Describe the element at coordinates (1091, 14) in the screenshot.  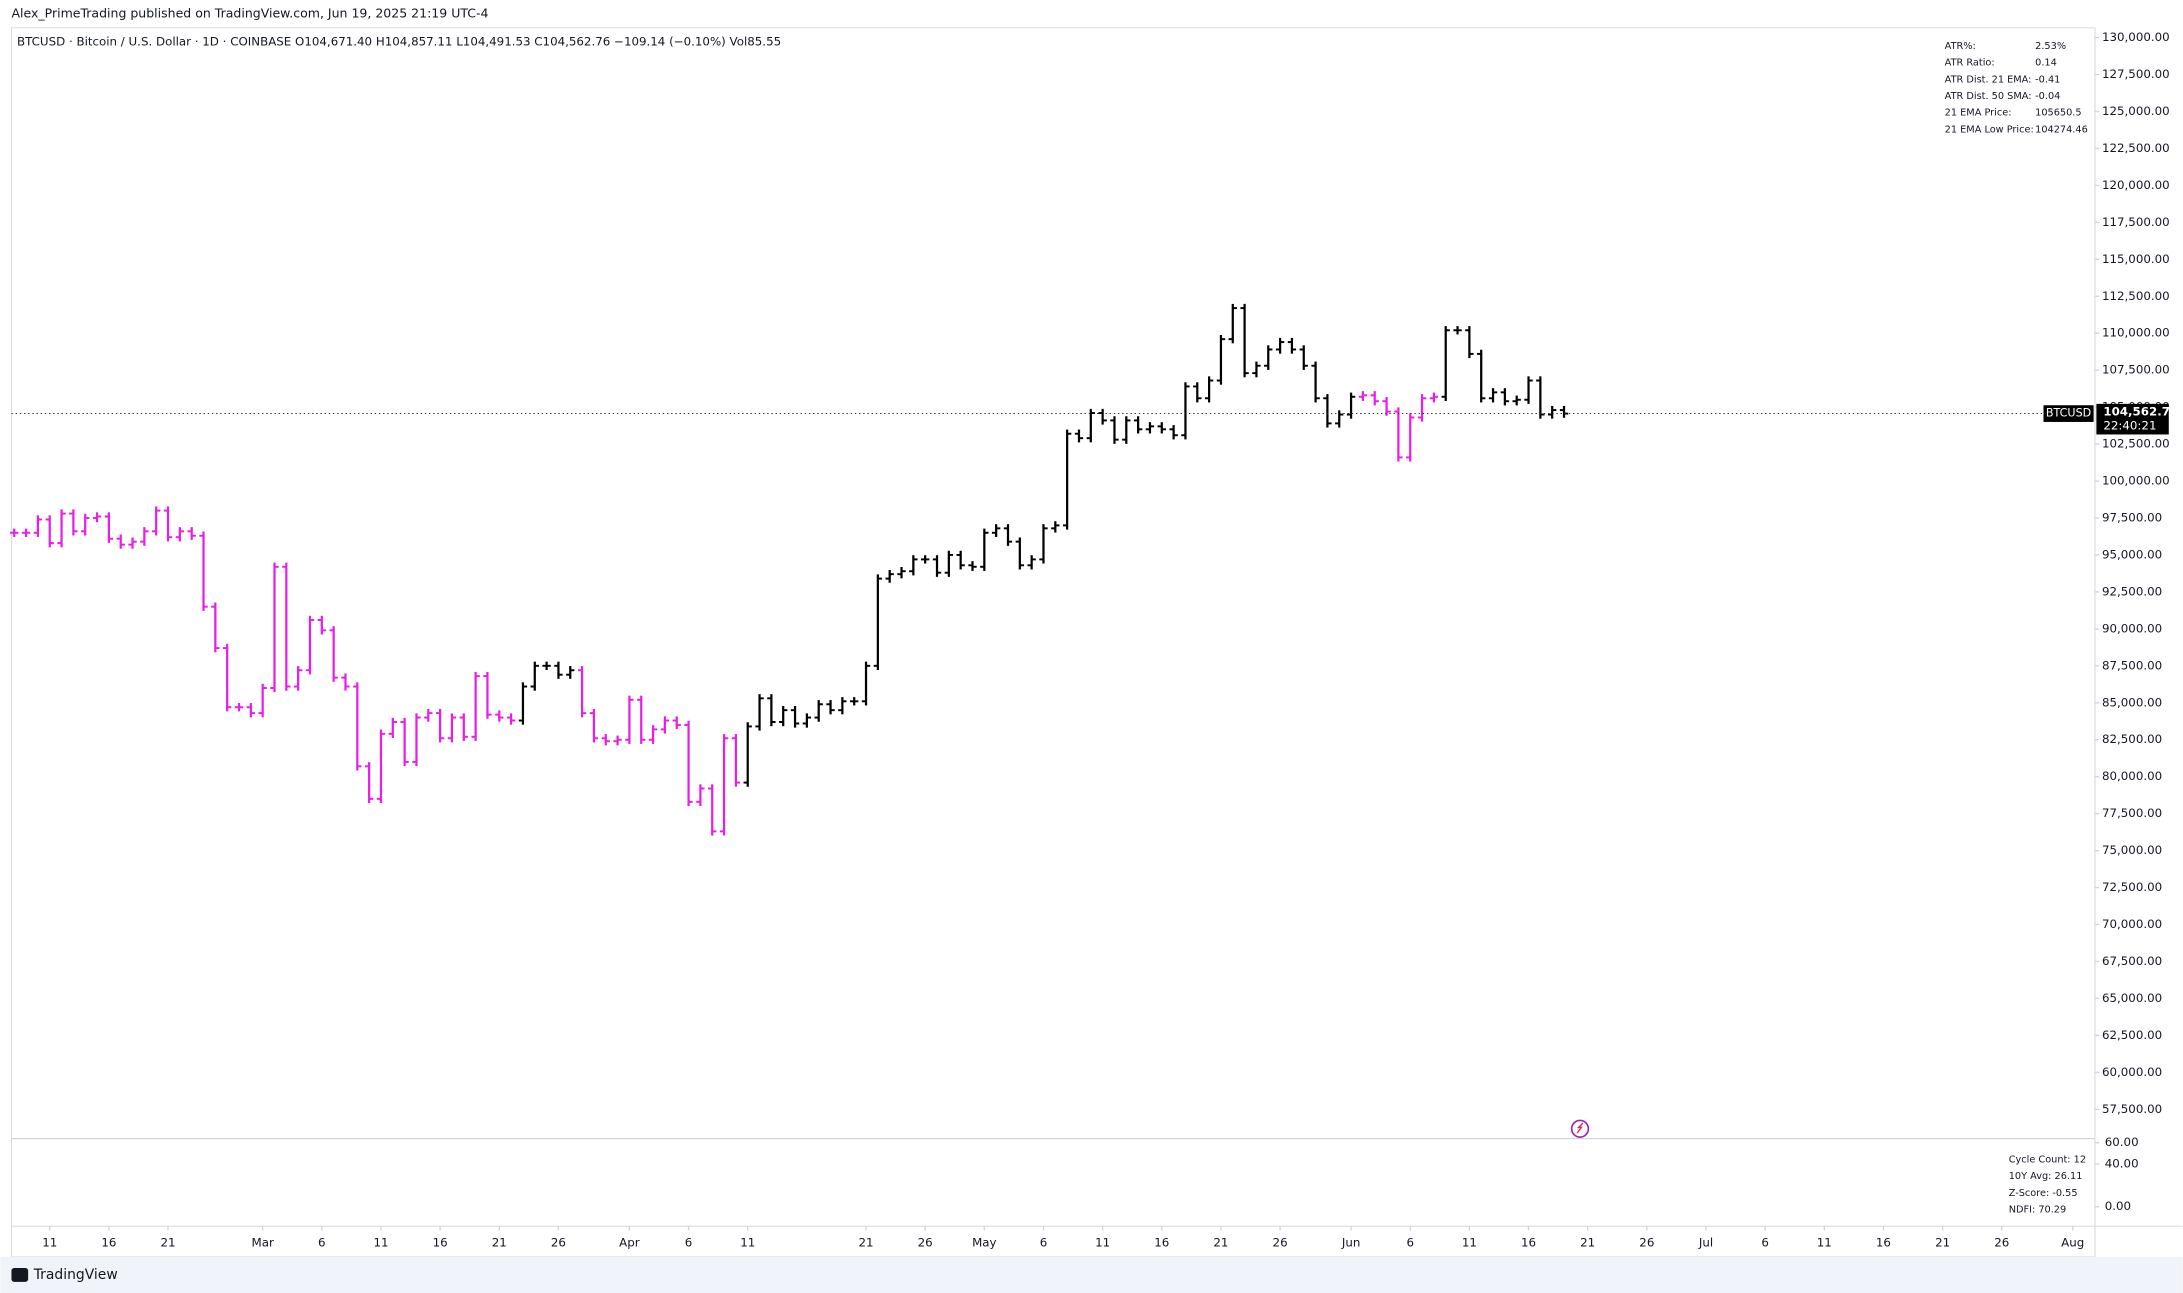
I see `header-bar` at that location.